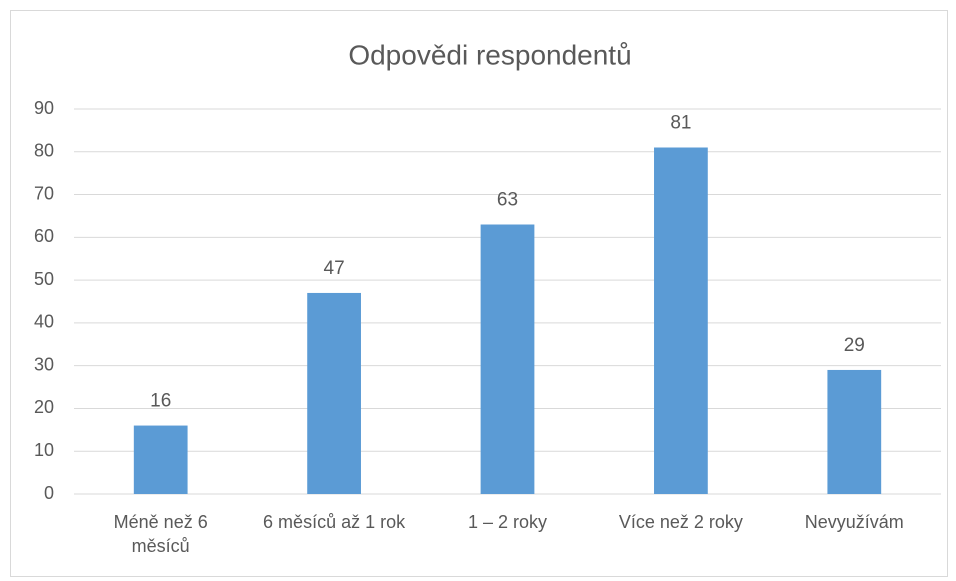 This screenshot has width=956, height=581. I want to click on x-tick-label: Nevyužívám, so click(854, 522).